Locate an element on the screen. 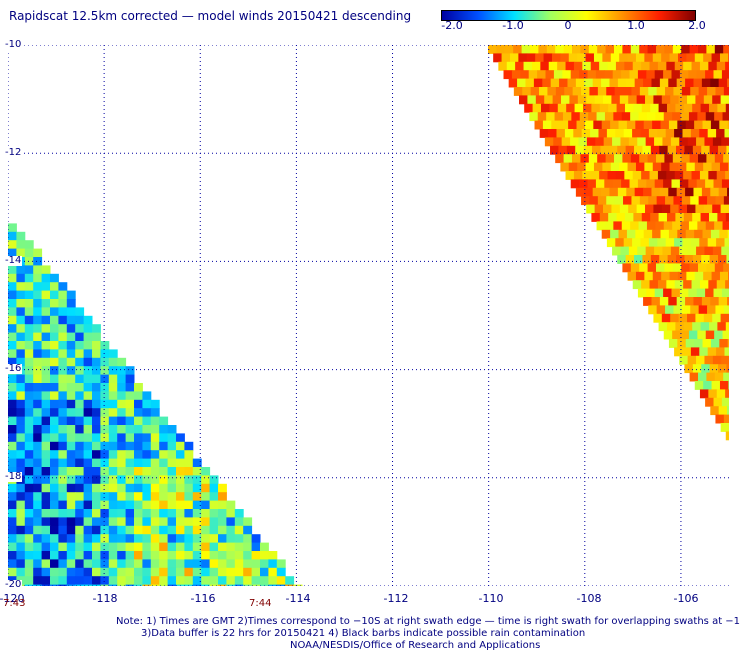 This screenshot has height=651, width=740. colorbar-label-2: 2.0 is located at coordinates (697, 25).